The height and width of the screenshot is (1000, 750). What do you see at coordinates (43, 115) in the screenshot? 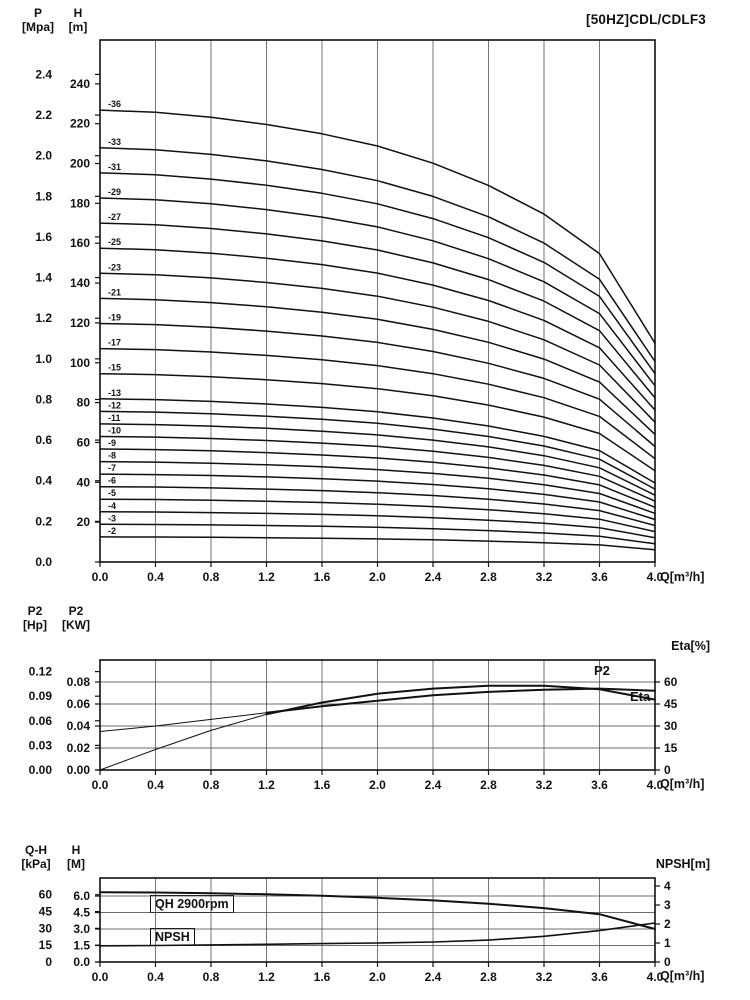
I see `svg-text: 2.2` at bounding box center [43, 115].